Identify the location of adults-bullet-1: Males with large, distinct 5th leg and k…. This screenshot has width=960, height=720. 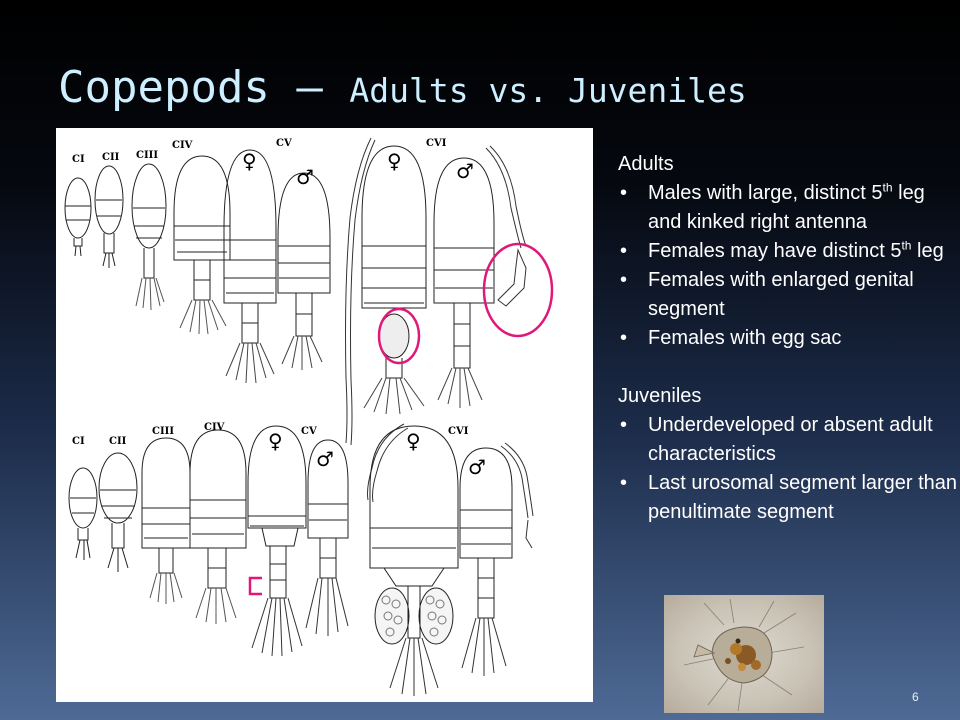
(789, 208).